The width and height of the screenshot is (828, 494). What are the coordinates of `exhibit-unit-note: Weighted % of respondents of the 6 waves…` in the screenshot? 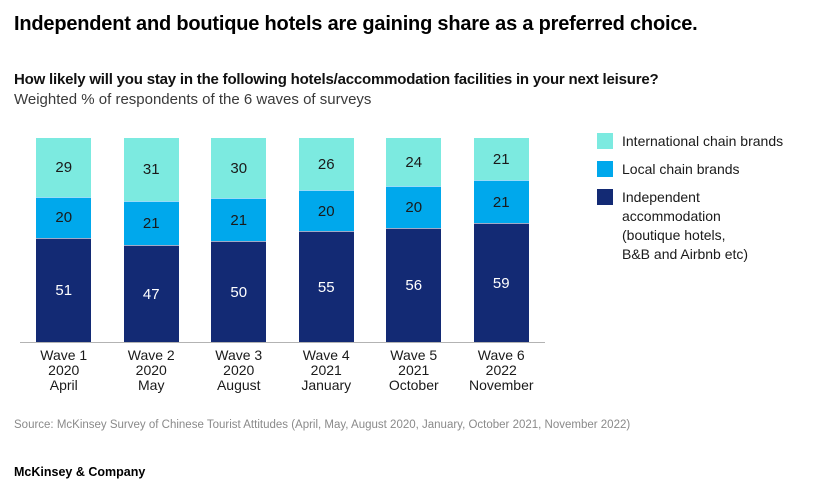 It's located at (193, 99).